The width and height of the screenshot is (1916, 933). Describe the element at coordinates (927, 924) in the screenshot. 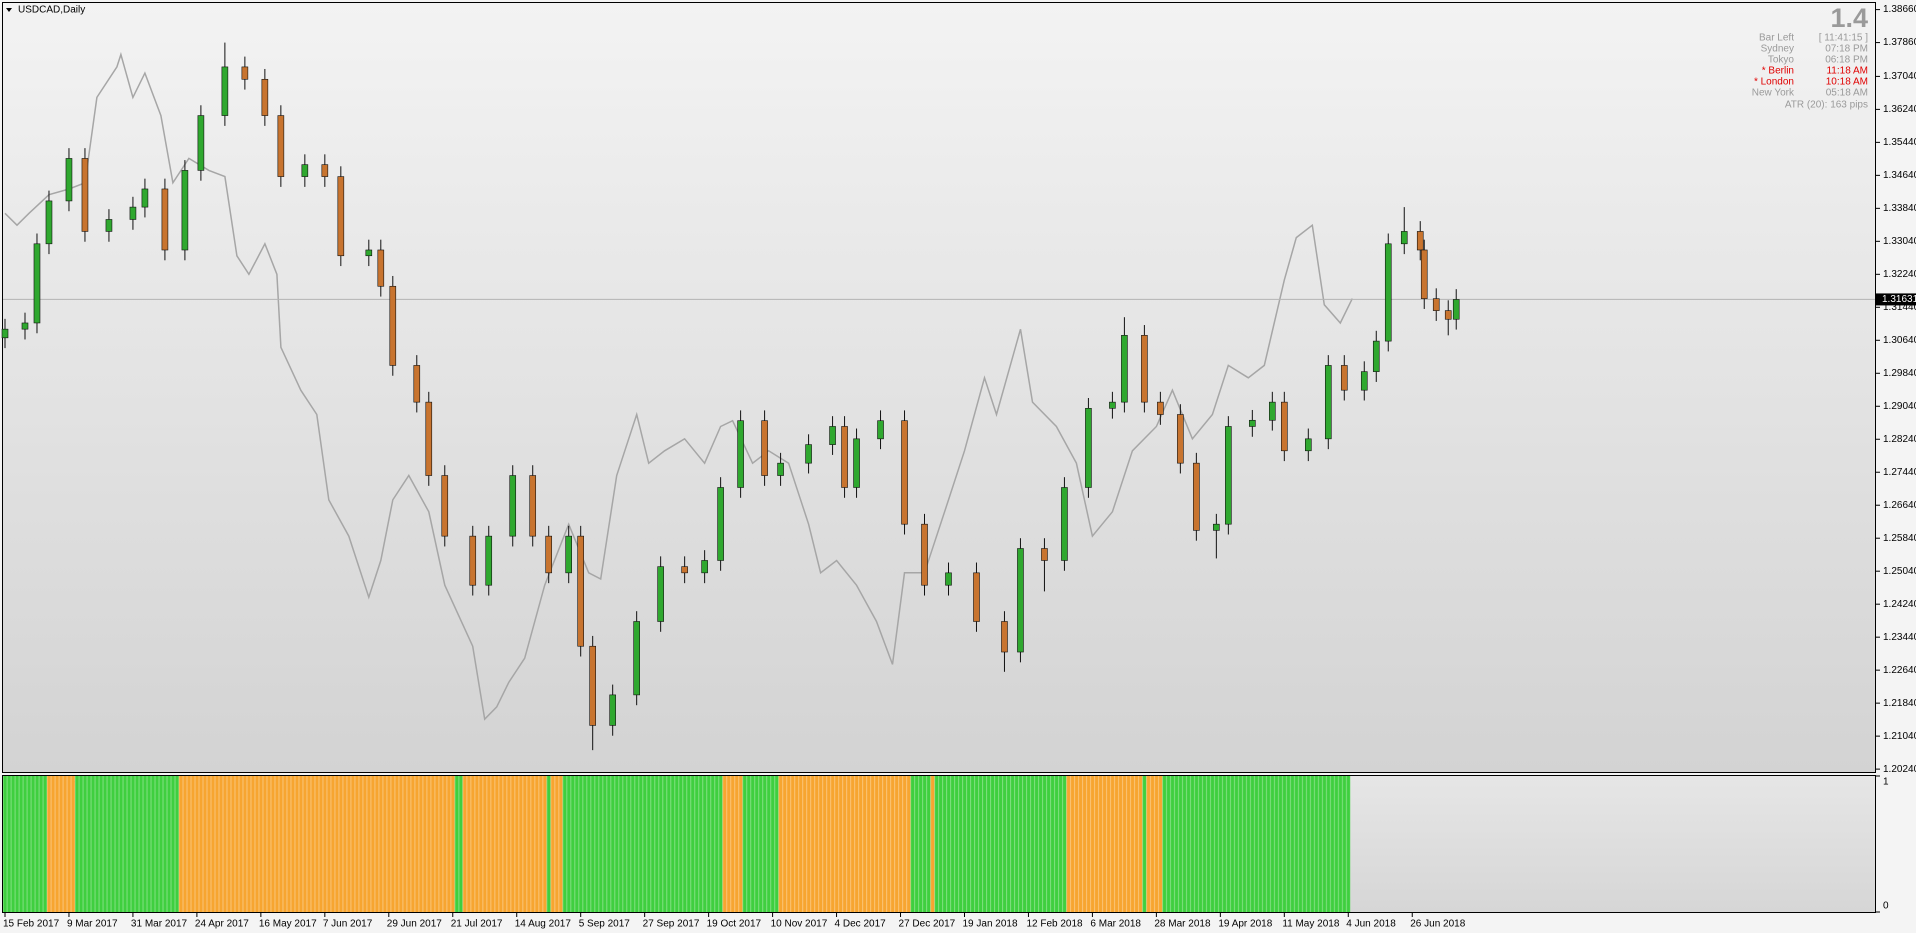

I see `x-tick-label: 27 Dec 2017` at that location.